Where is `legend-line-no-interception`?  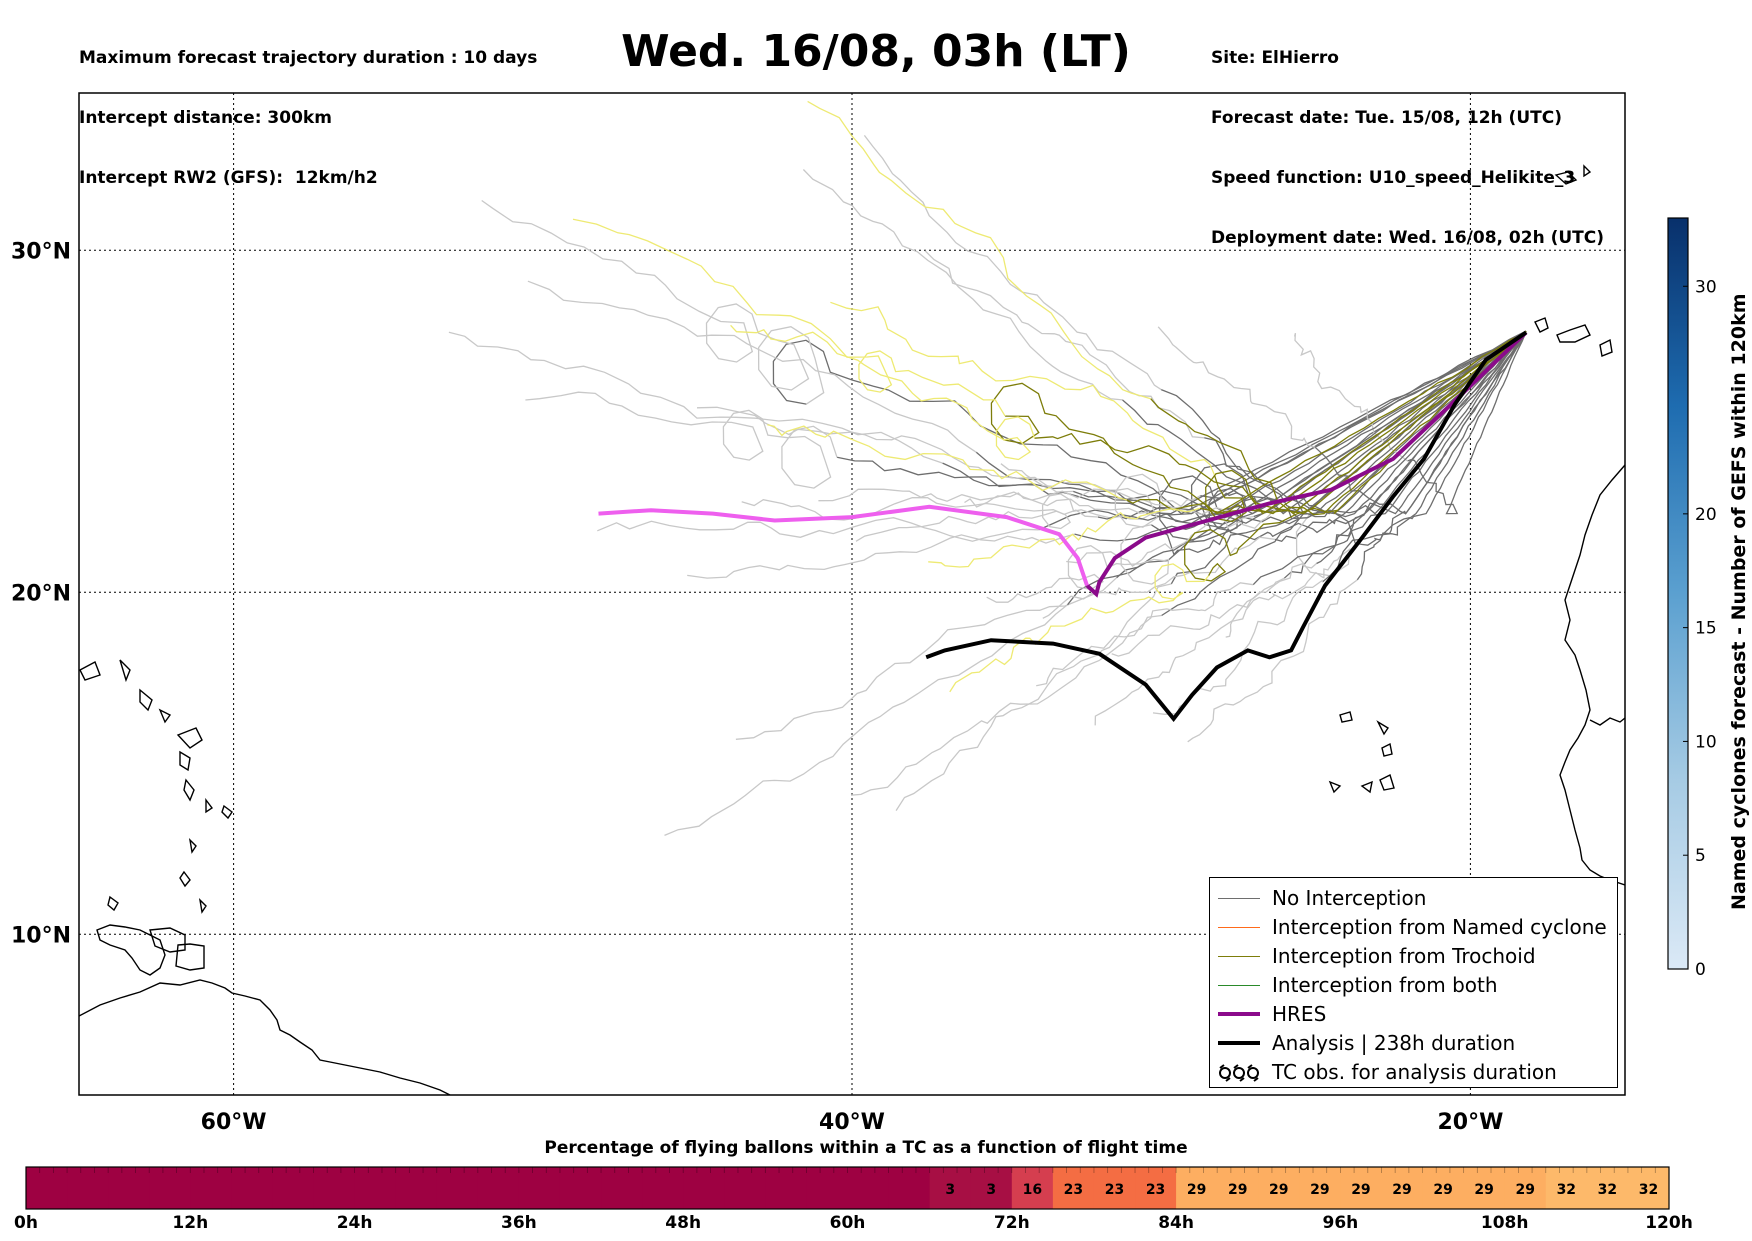 legend-line-no-interception is located at coordinates (1239, 898).